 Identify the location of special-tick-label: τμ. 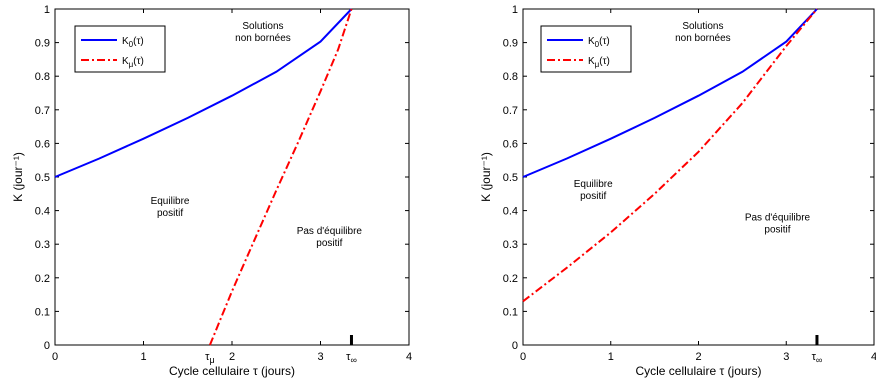
(210, 358).